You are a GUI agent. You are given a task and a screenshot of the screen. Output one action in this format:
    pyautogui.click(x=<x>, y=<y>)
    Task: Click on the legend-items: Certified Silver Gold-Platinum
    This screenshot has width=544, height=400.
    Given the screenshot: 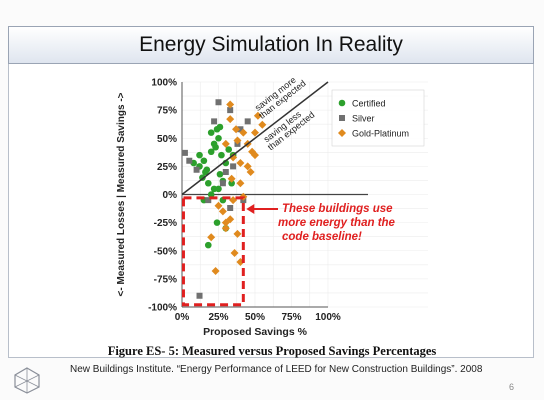 What is the action you would take?
    pyautogui.click(x=373, y=119)
    